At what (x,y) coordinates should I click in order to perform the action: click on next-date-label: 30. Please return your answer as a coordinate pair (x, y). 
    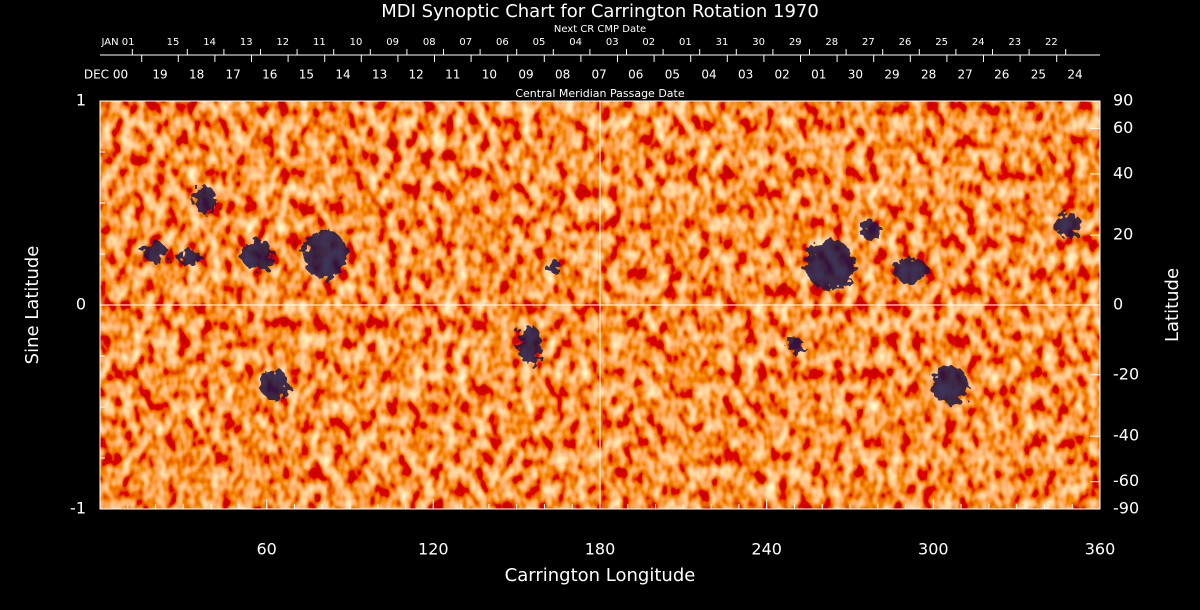
    Looking at the image, I should click on (758, 42).